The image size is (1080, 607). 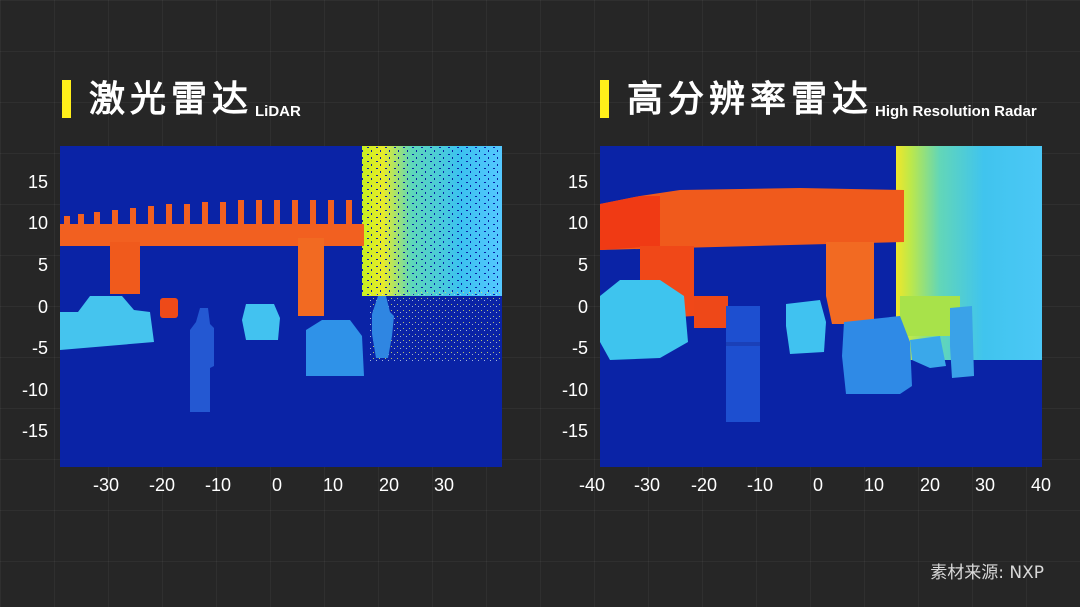 What do you see at coordinates (591, 485) in the screenshot?
I see `x-tick-label: -40` at bounding box center [591, 485].